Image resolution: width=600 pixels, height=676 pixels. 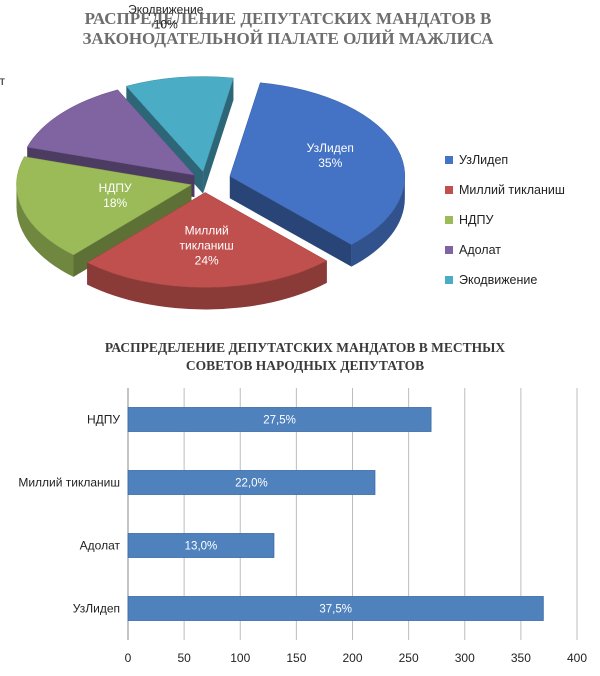 I want to click on legend-swatch-ekodvizhenie, so click(x=449, y=280).